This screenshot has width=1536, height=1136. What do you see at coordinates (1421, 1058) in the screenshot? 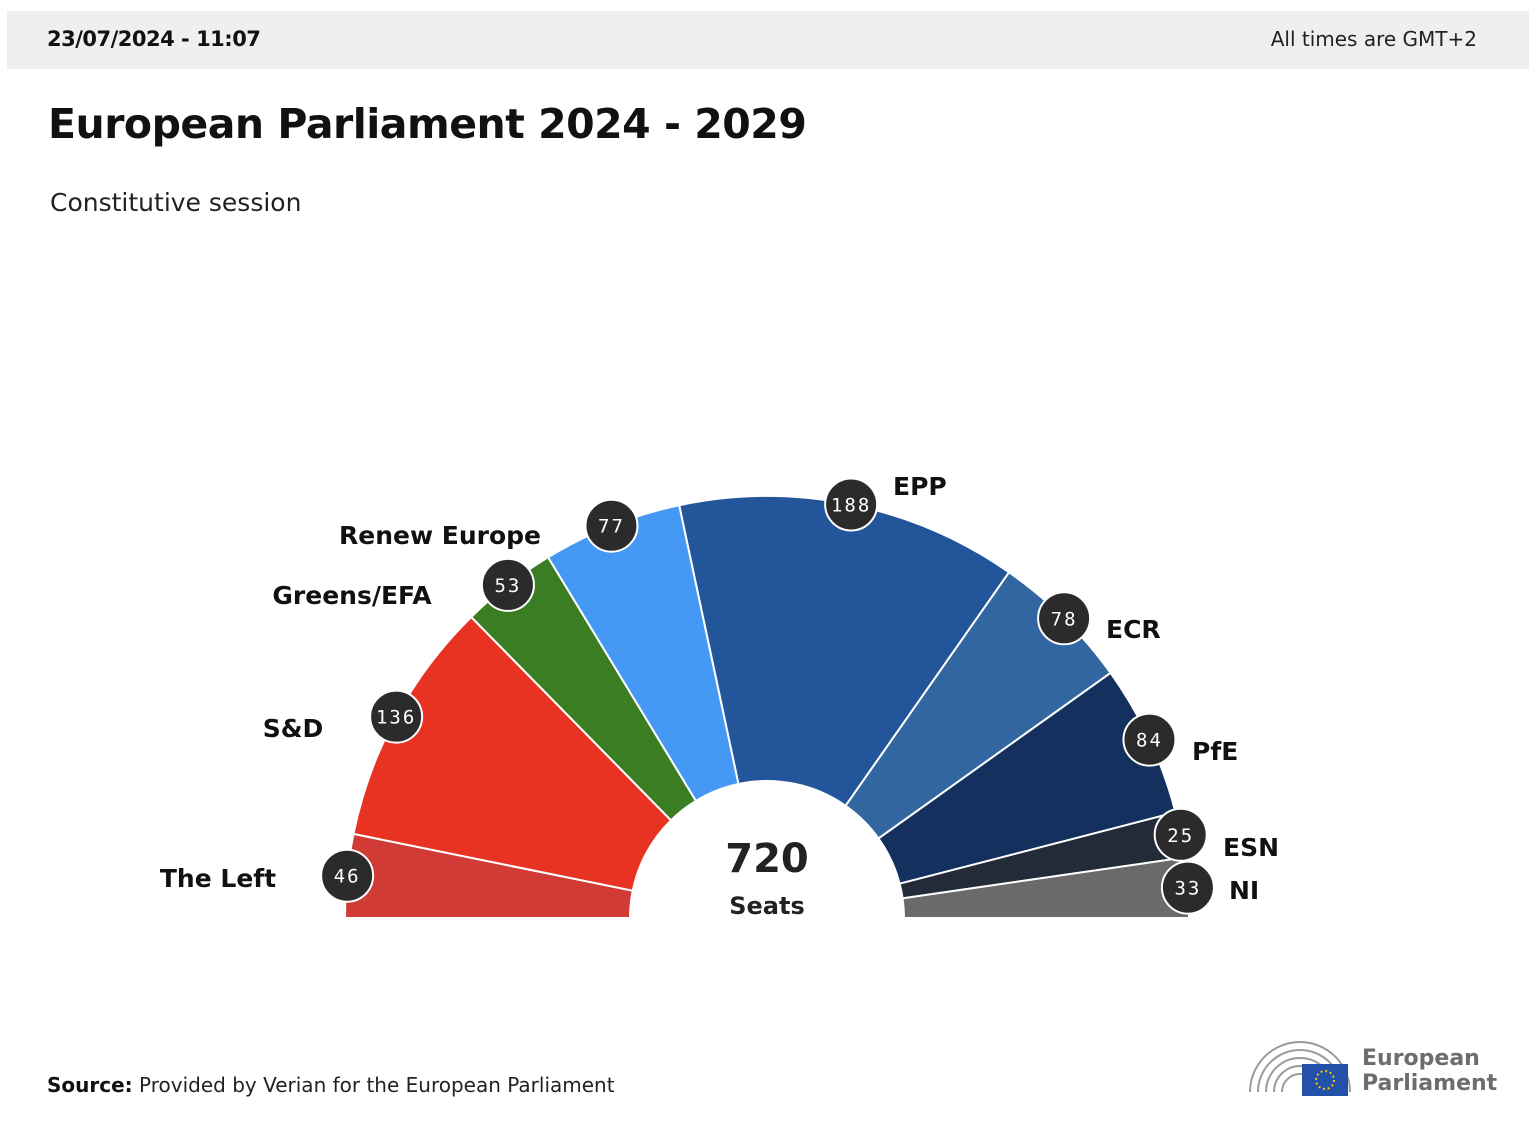
I see `logo-line1: European` at bounding box center [1421, 1058].